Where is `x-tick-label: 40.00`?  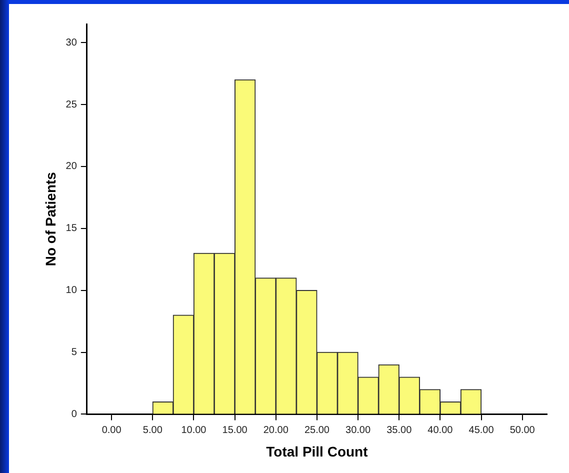 x-tick-label: 40.00 is located at coordinates (441, 430).